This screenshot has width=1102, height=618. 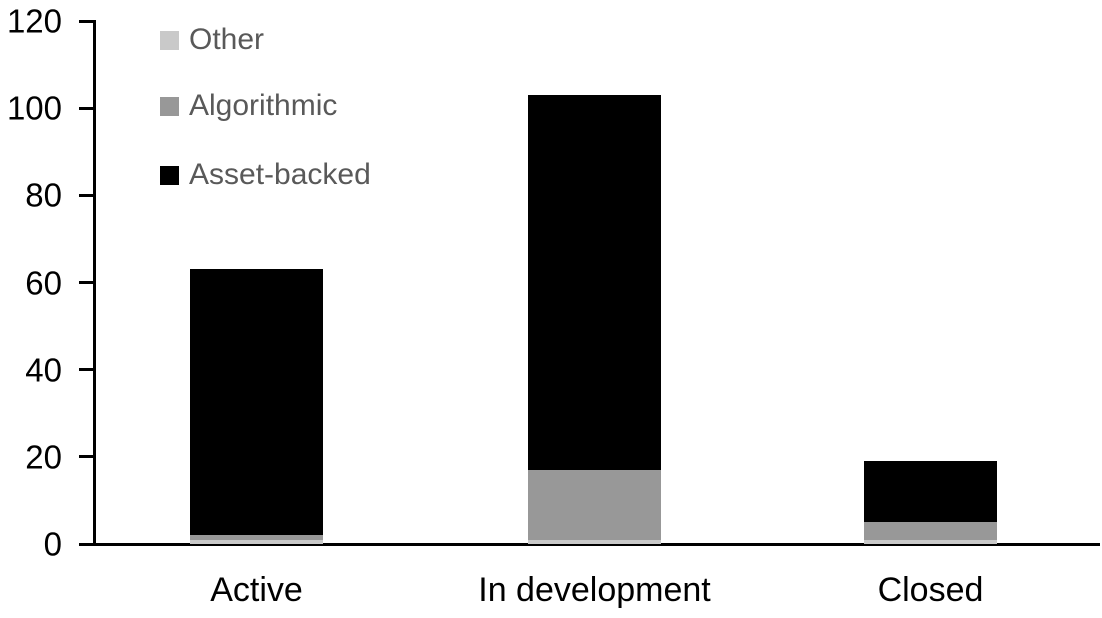 What do you see at coordinates (930, 541) in the screenshot?
I see `bar-segment-closed-other` at bounding box center [930, 541].